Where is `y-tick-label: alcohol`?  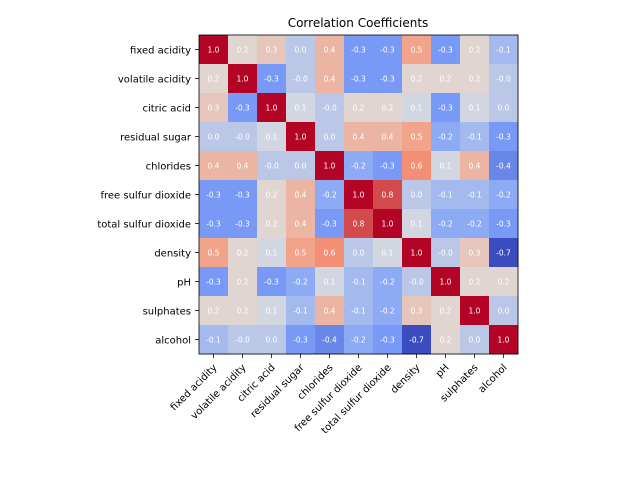 y-tick-label: alcohol is located at coordinates (173, 341).